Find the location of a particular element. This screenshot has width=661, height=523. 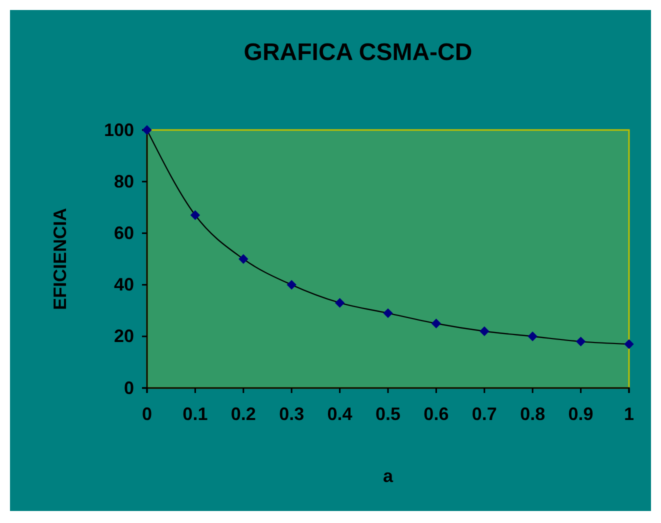

x-tick-label: 0.5 is located at coordinates (388, 414).